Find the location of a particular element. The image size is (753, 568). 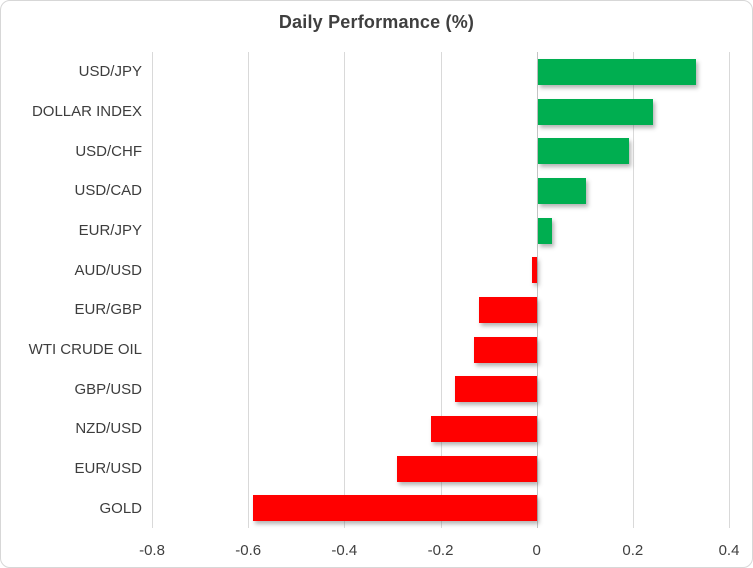

bar-dollar-index is located at coordinates (595, 111).